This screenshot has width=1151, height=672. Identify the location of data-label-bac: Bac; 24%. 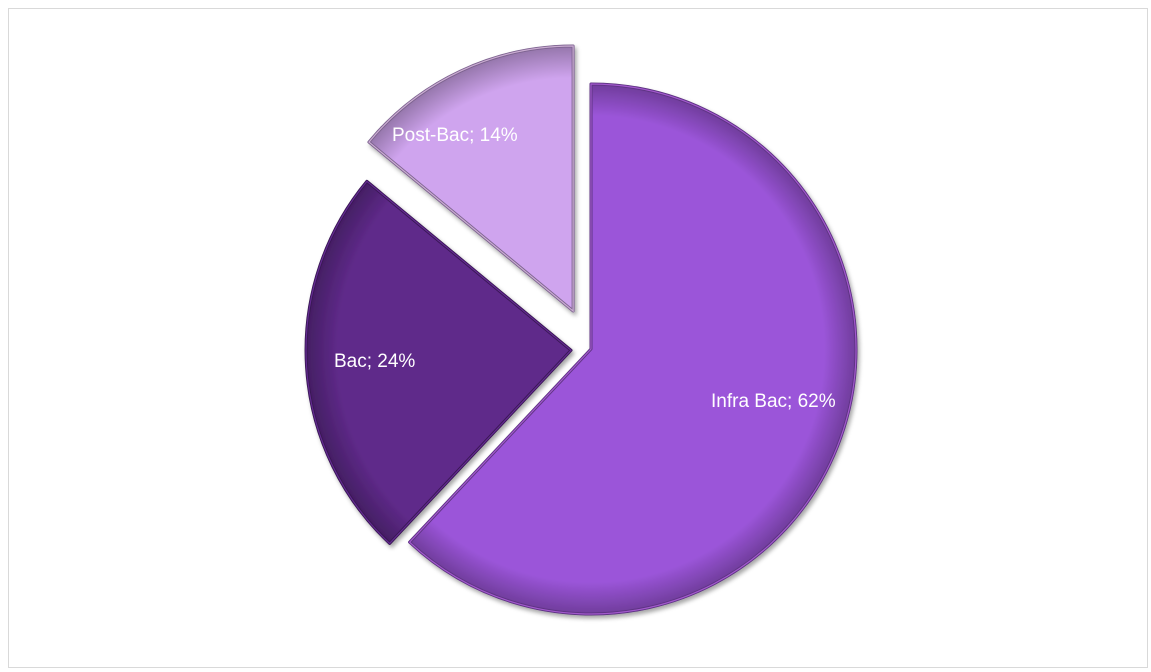
(374, 361).